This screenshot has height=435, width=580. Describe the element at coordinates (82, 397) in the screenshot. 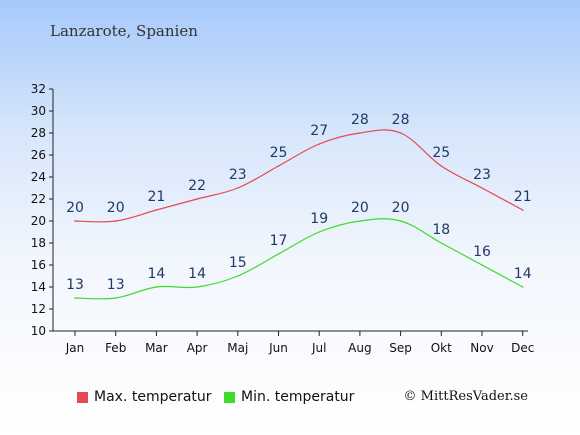

I see `legend-max-swatch` at that location.